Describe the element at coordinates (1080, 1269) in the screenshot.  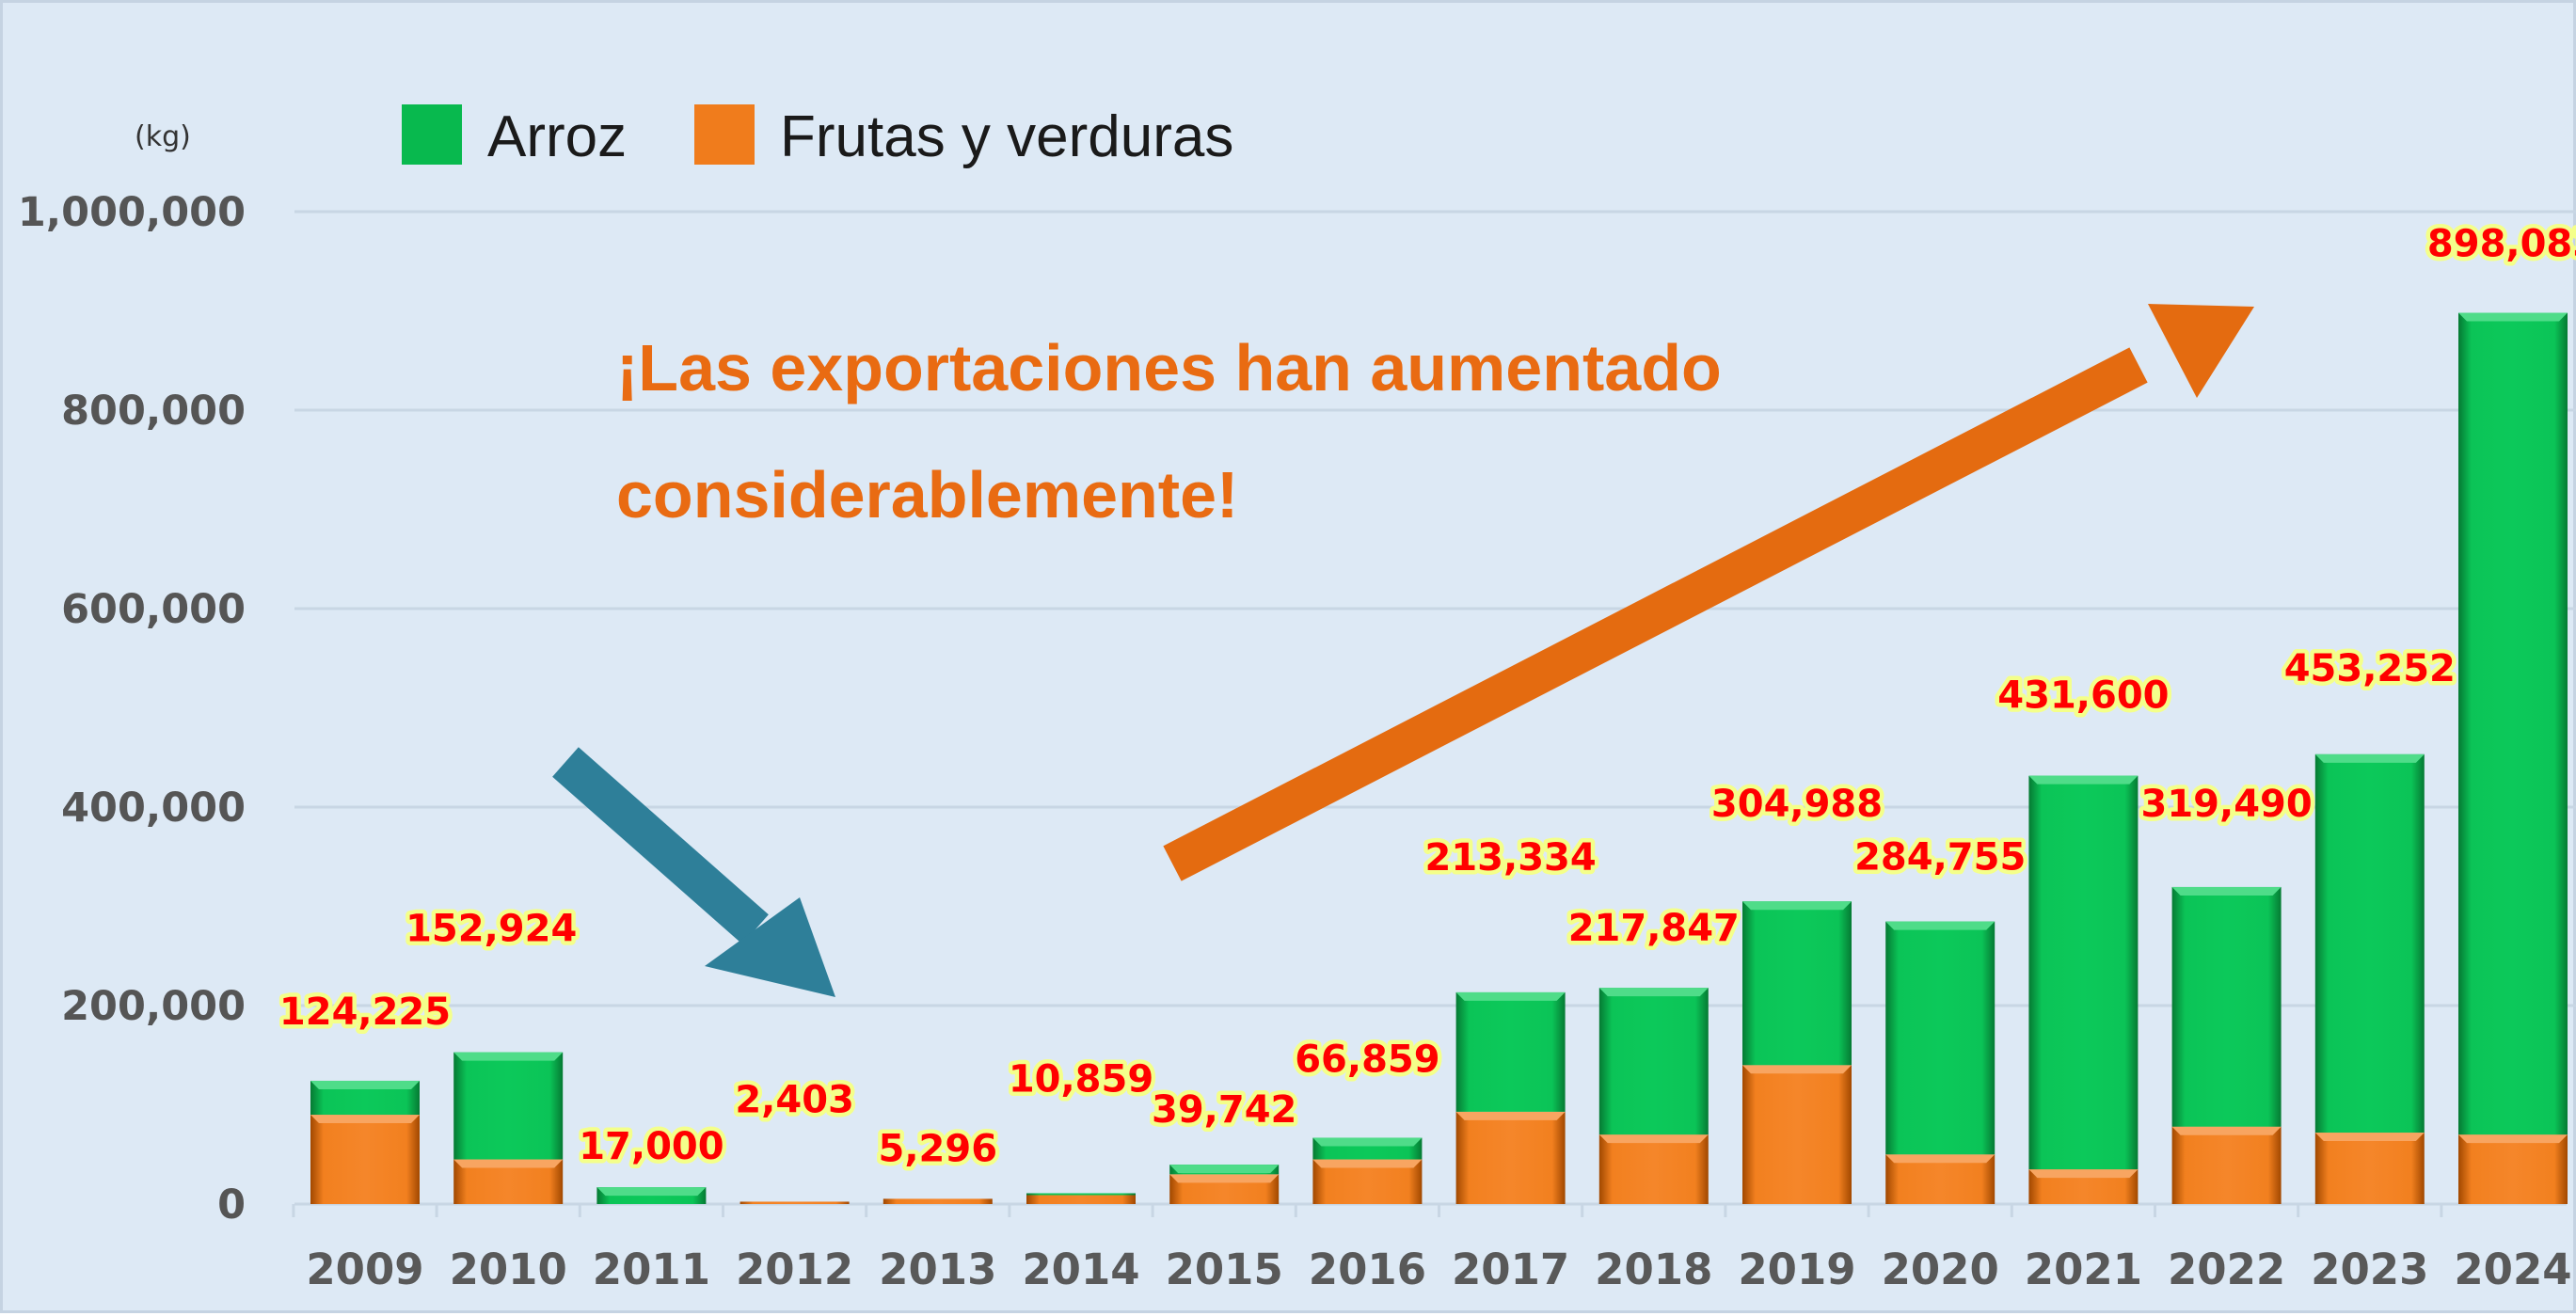
I see `x-tick-label: 2014` at that location.